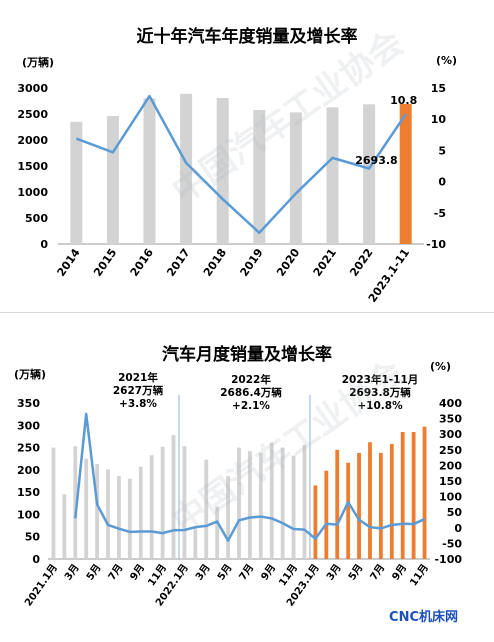  What do you see at coordinates (450, 403) in the screenshot?
I see `y2-tick-label: 400` at bounding box center [450, 403].